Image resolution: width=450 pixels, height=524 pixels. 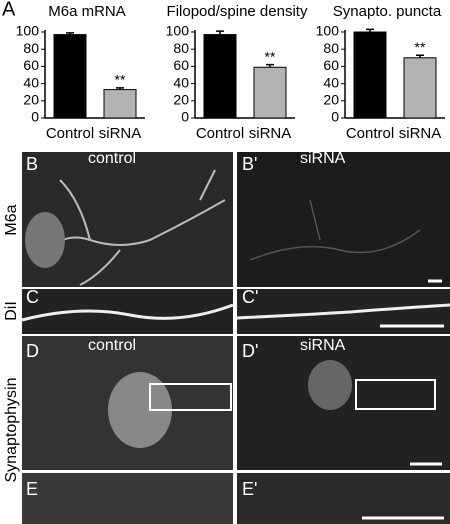 I want to click on panel-label: C, so click(x=32, y=297).